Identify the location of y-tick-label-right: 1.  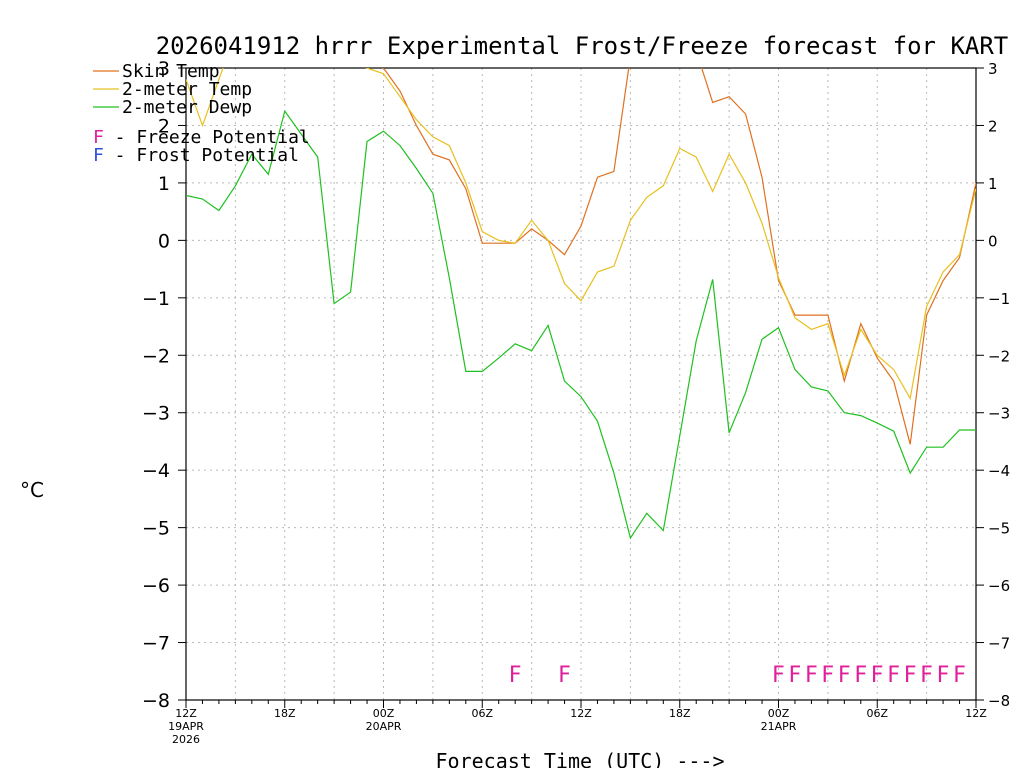
(993, 184).